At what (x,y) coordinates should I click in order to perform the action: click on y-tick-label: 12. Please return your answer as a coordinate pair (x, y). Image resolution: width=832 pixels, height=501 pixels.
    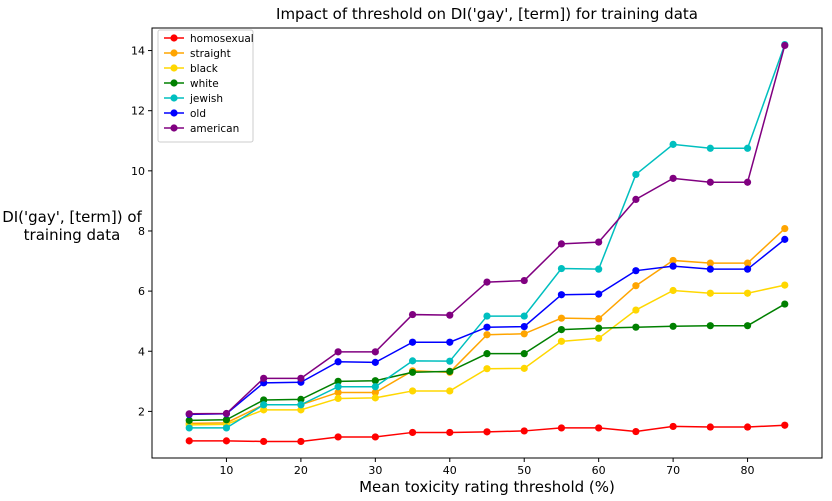
    Looking at the image, I should click on (138, 111).